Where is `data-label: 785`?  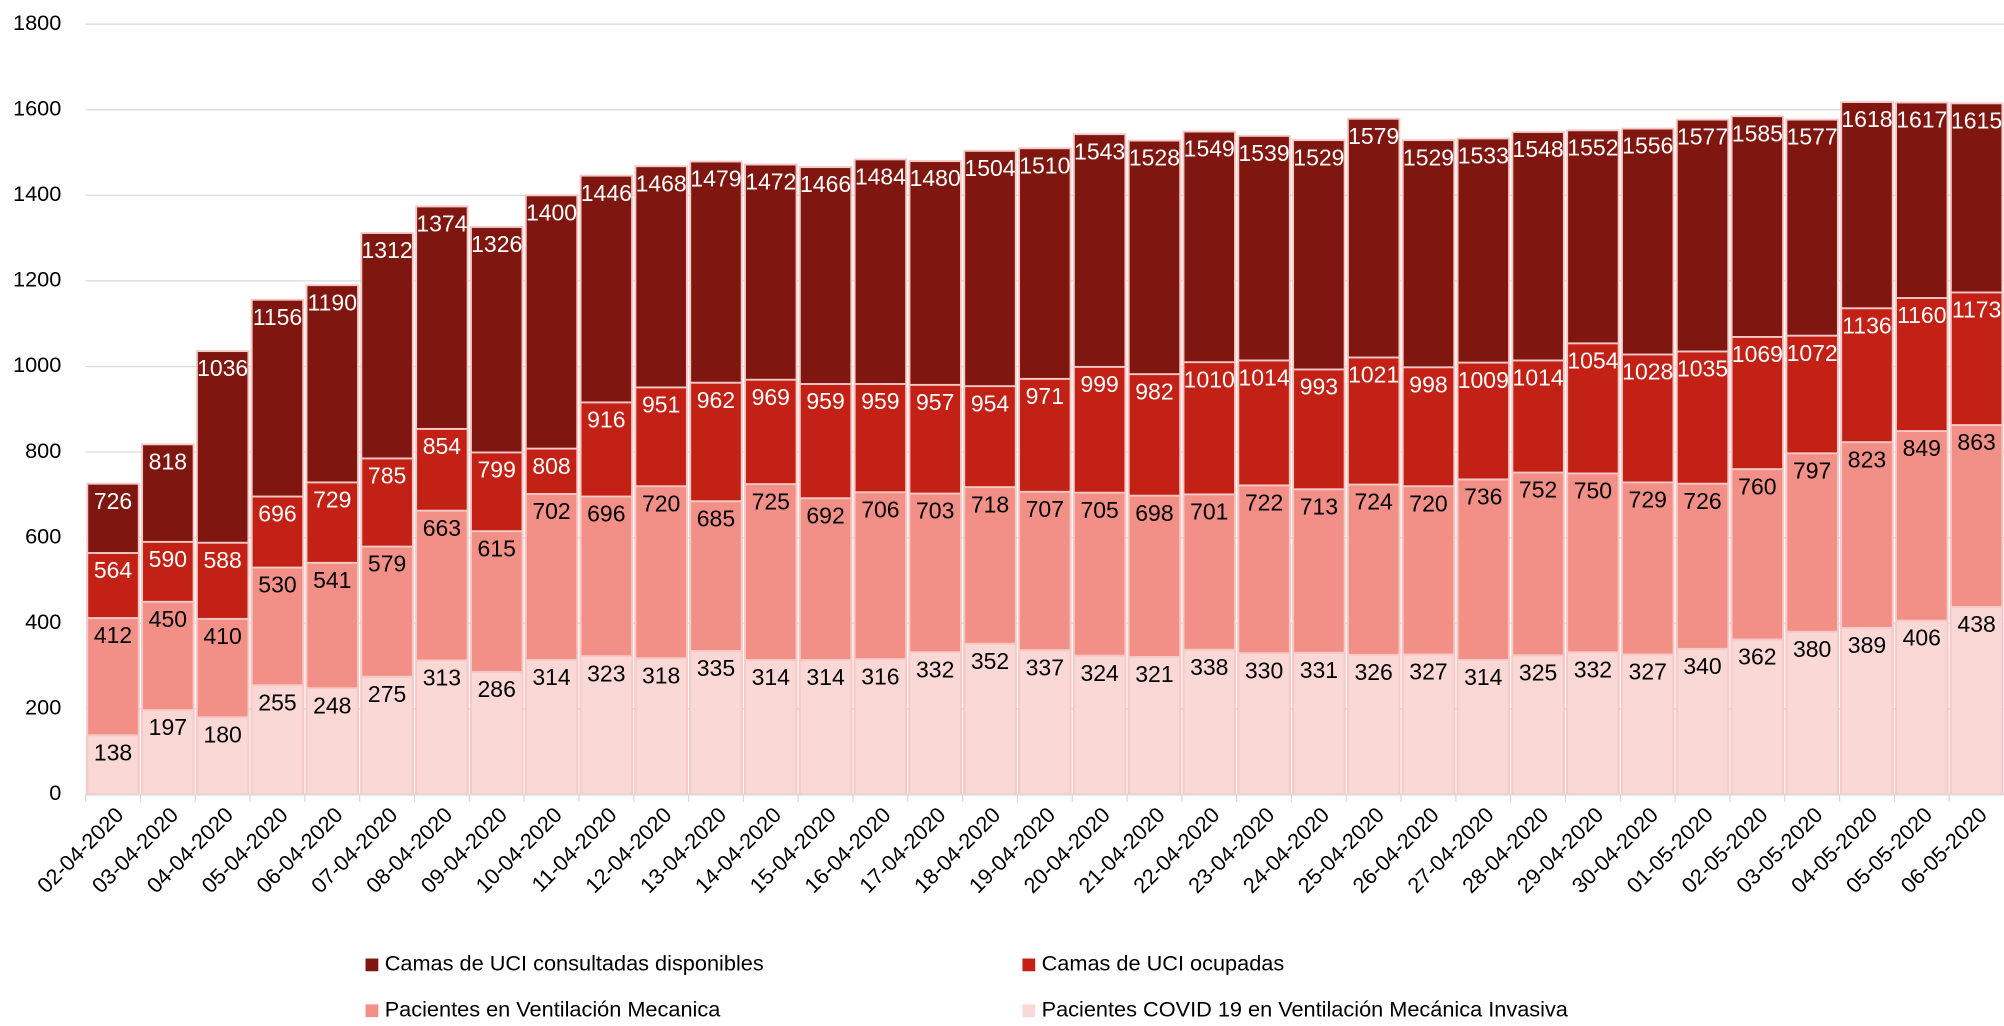
data-label: 785 is located at coordinates (387, 476).